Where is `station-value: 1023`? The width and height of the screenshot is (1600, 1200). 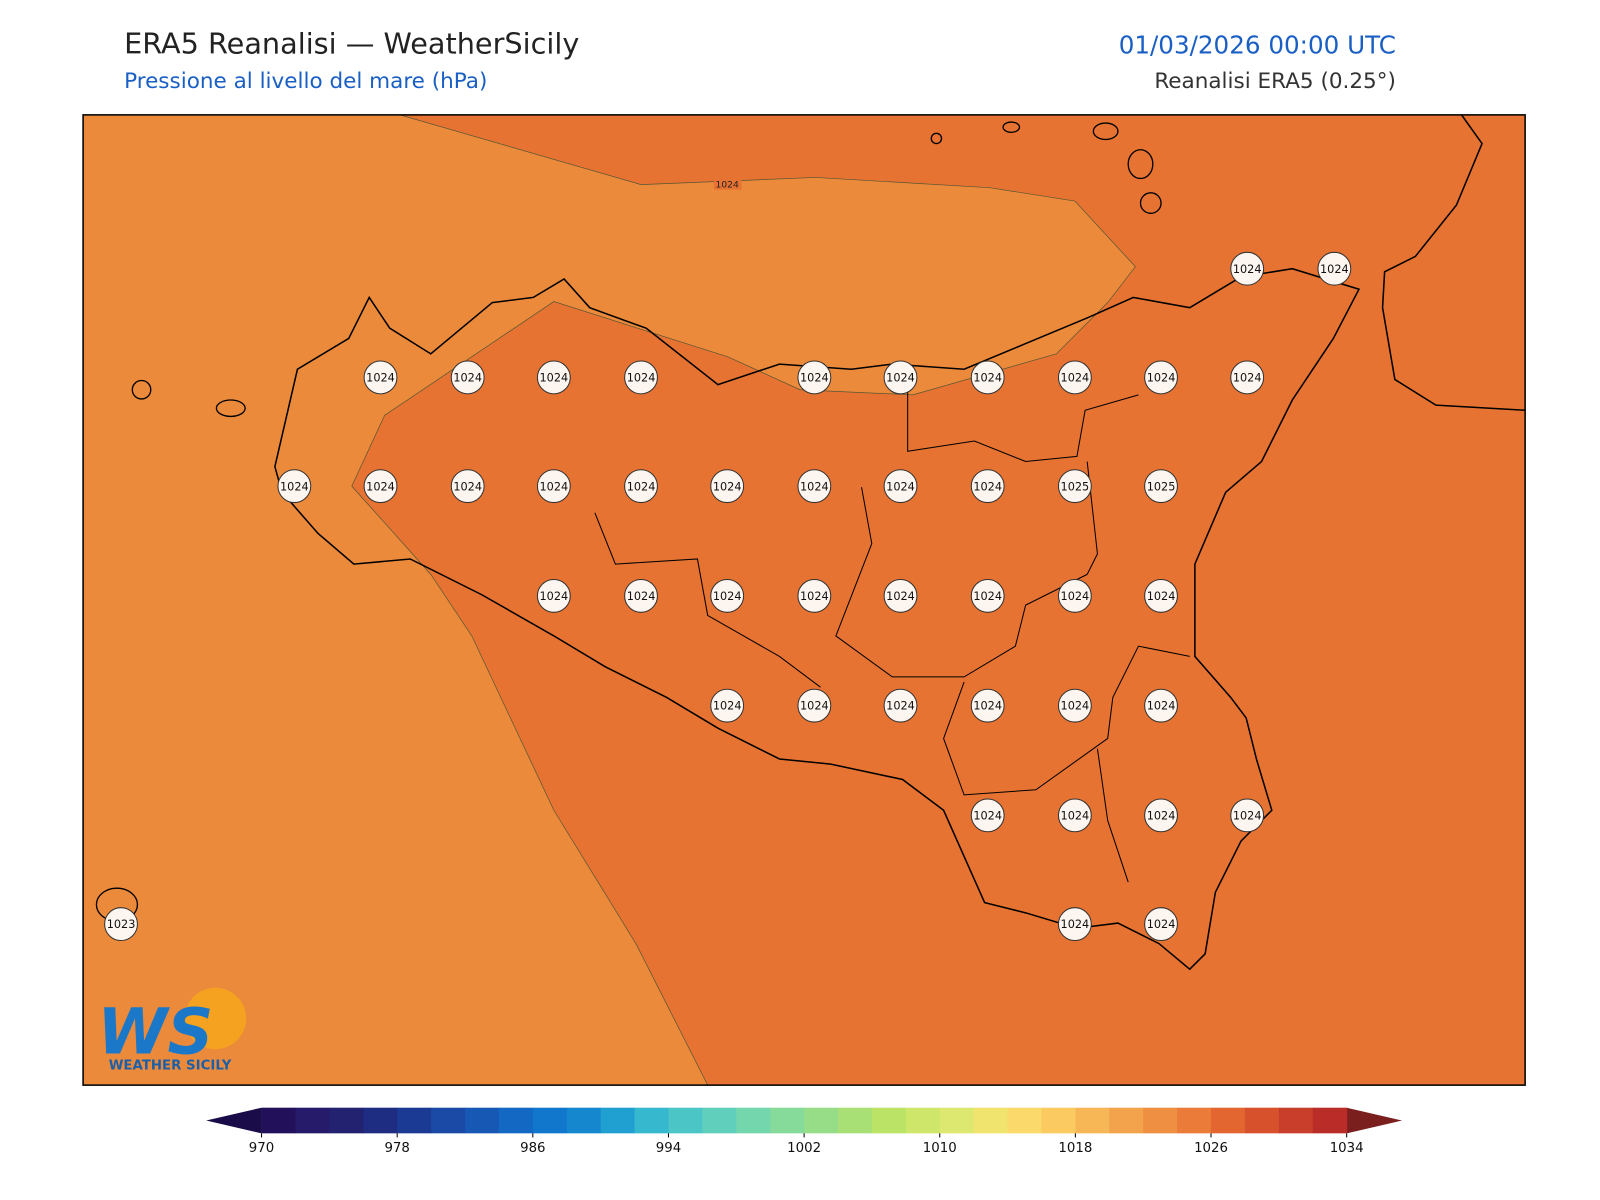 station-value: 1023 is located at coordinates (121, 924).